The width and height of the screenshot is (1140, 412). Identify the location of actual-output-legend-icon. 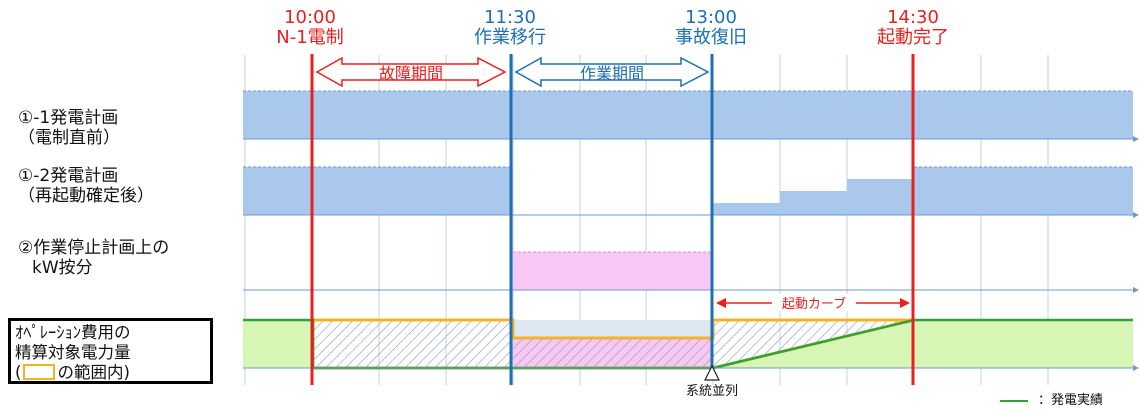
(1014, 400).